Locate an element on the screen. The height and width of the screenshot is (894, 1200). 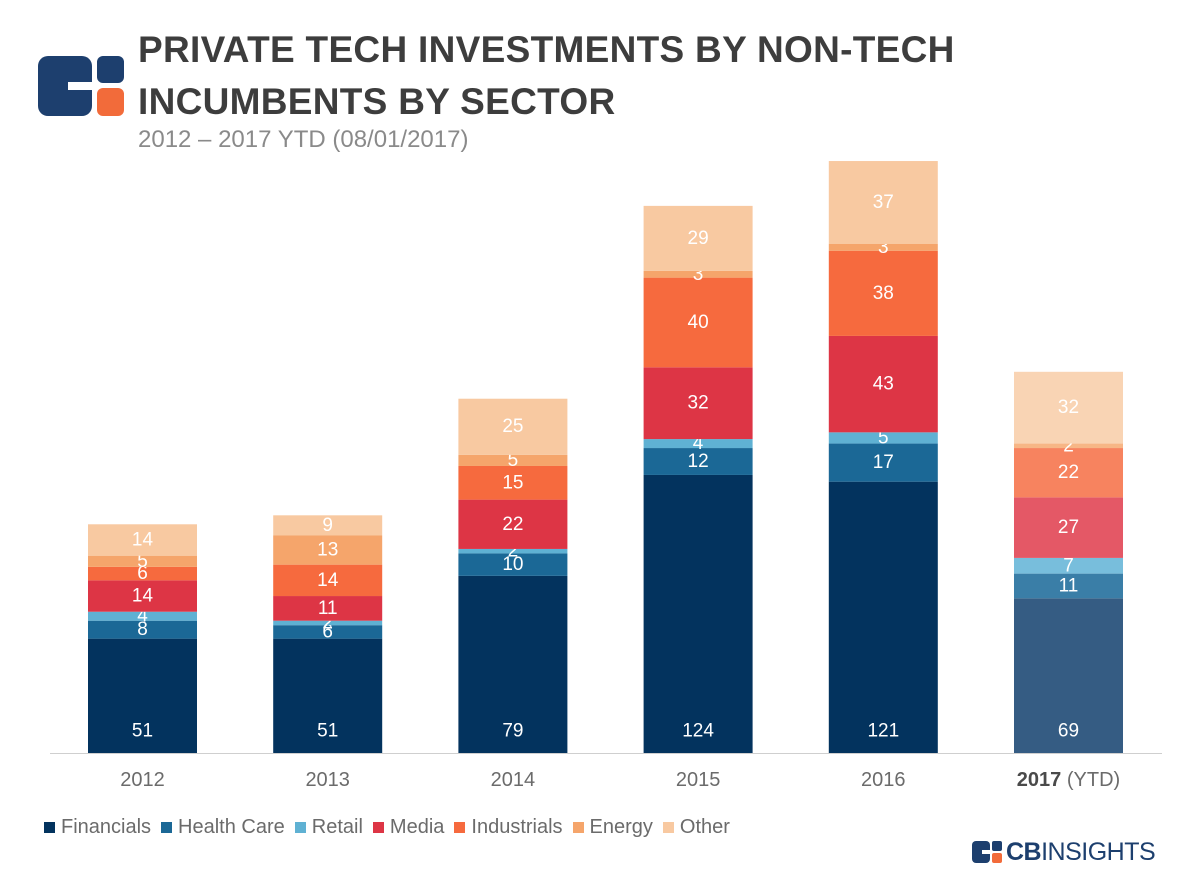
data-label: 22 is located at coordinates (512, 524).